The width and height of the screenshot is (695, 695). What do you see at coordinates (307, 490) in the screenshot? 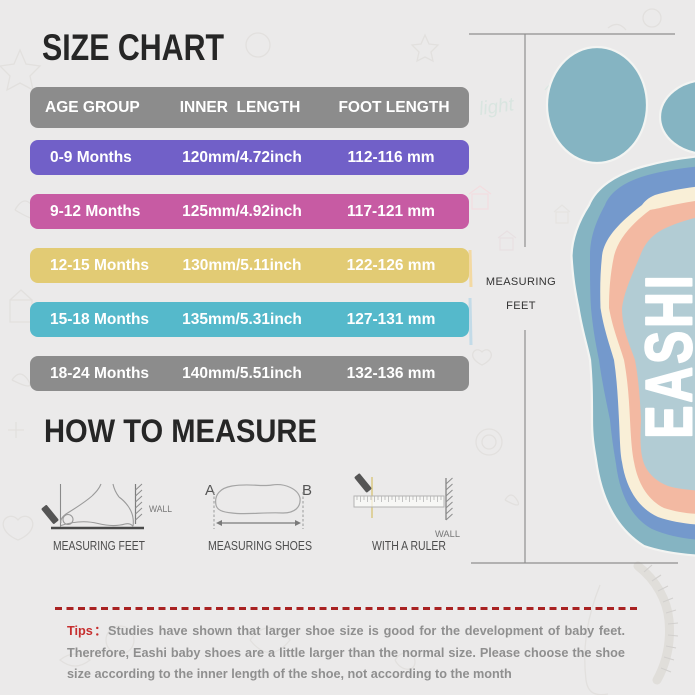
I see `svg-text: B` at bounding box center [307, 490].